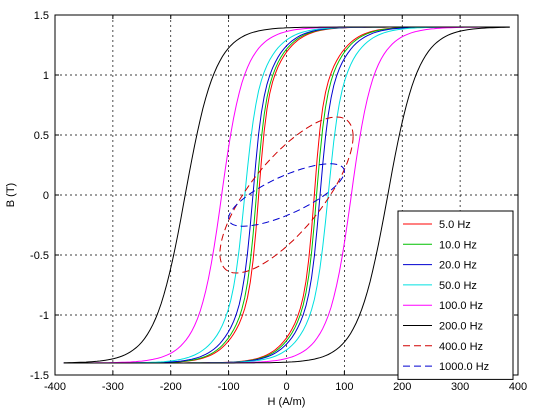  I want to click on x-tick-label: -400, so click(55, 387).